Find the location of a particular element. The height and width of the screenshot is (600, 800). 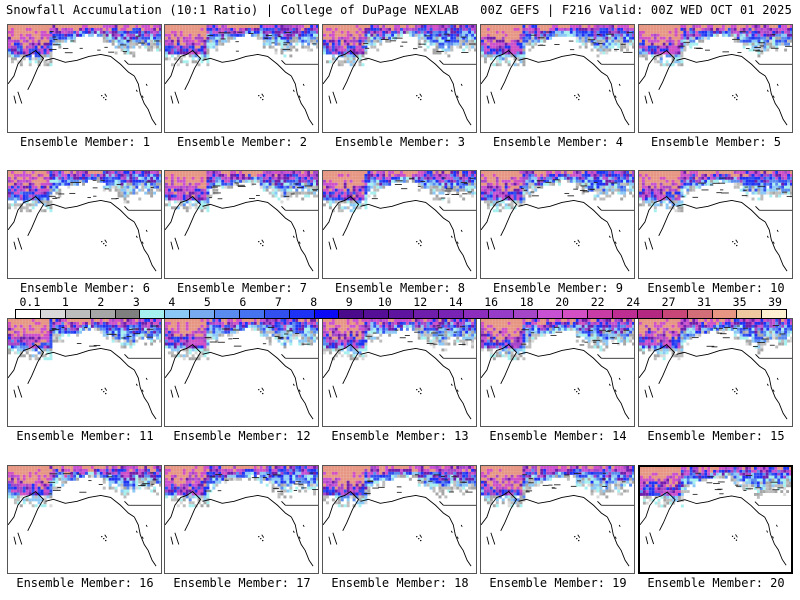

ensemble-member-label: Ensemble Member: 5 is located at coordinates (716, 142).